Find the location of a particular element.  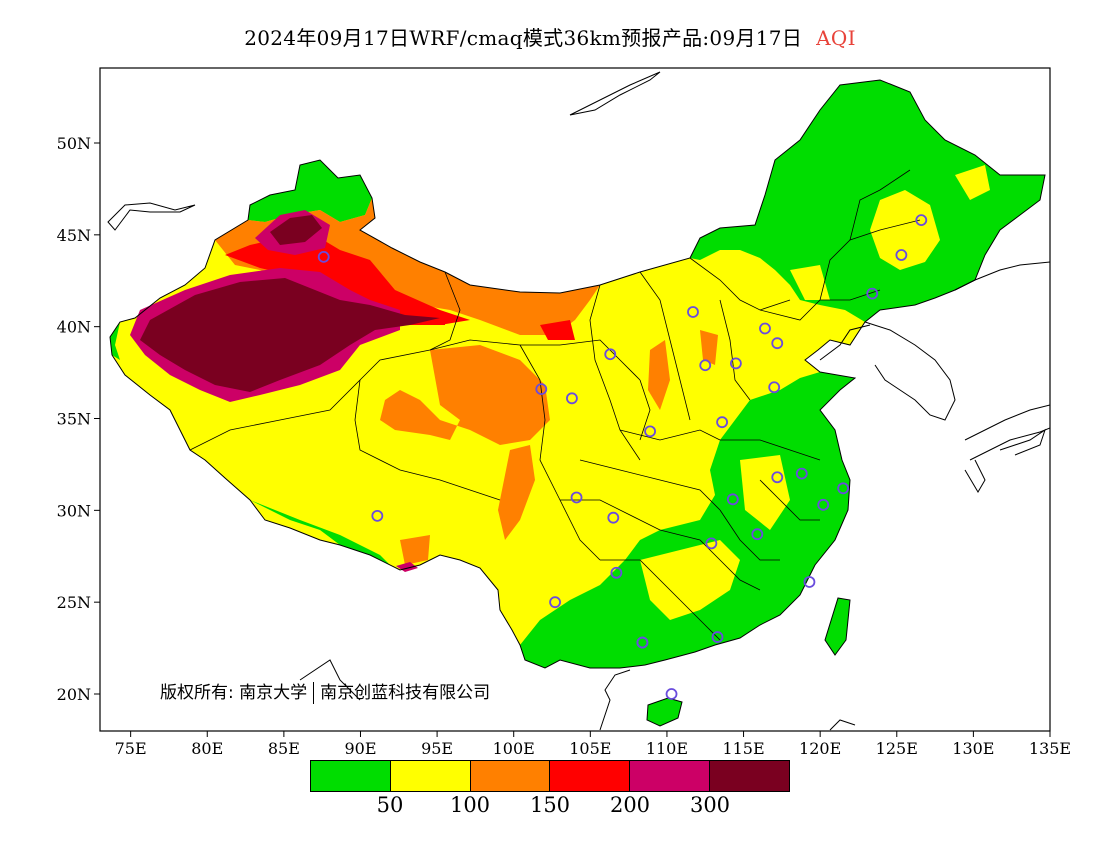

northwest-region-good is located at coordinates (310, 191).